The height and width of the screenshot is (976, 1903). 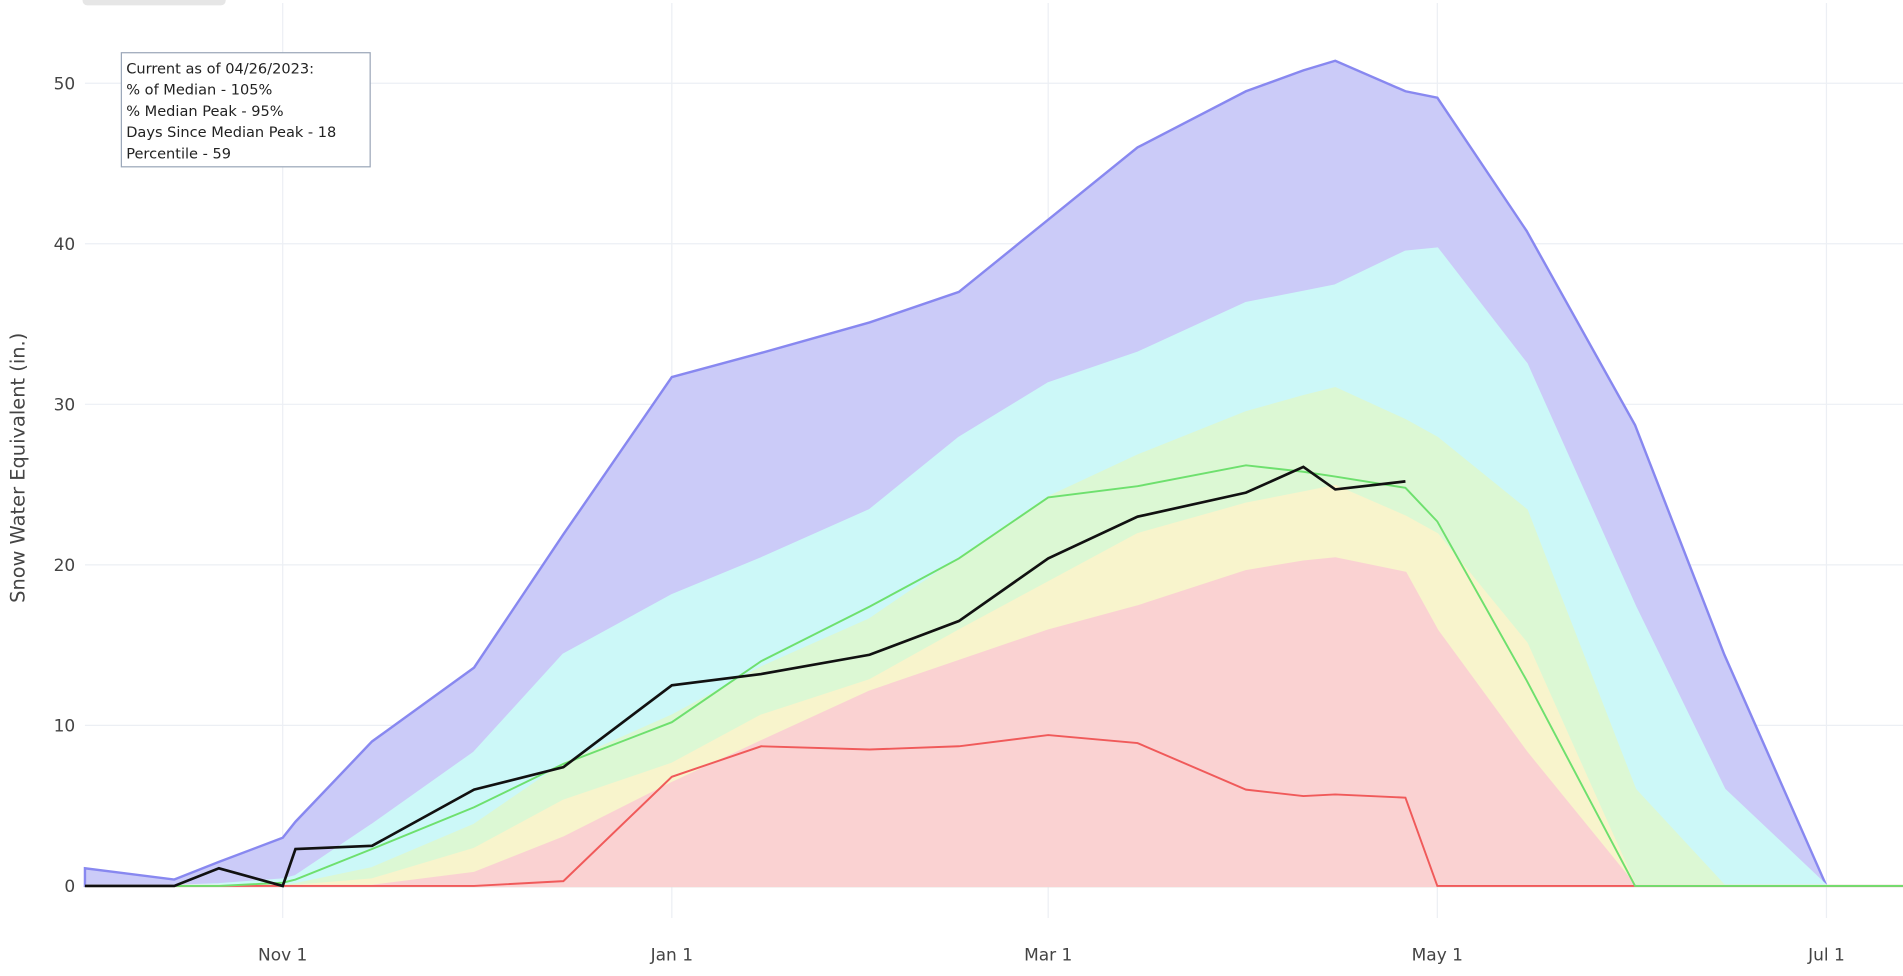 I want to click on annotation-border, so click(x=245, y=110).